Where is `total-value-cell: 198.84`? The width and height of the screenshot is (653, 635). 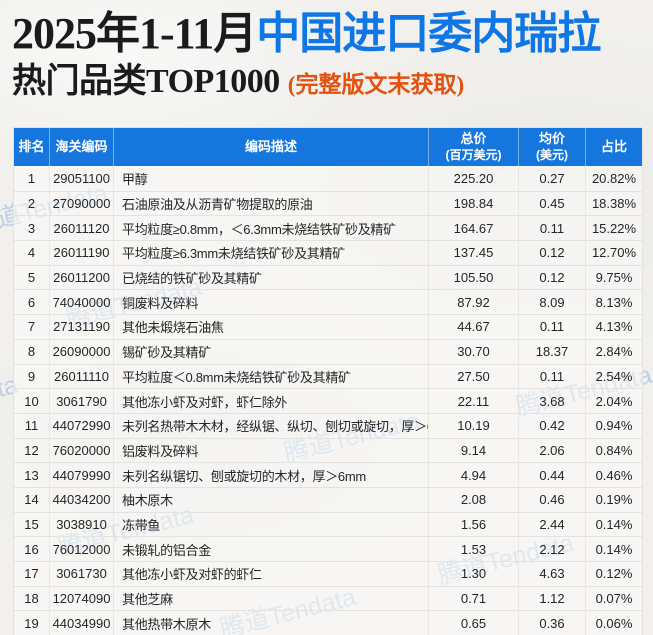
total-value-cell: 198.84 is located at coordinates (473, 203).